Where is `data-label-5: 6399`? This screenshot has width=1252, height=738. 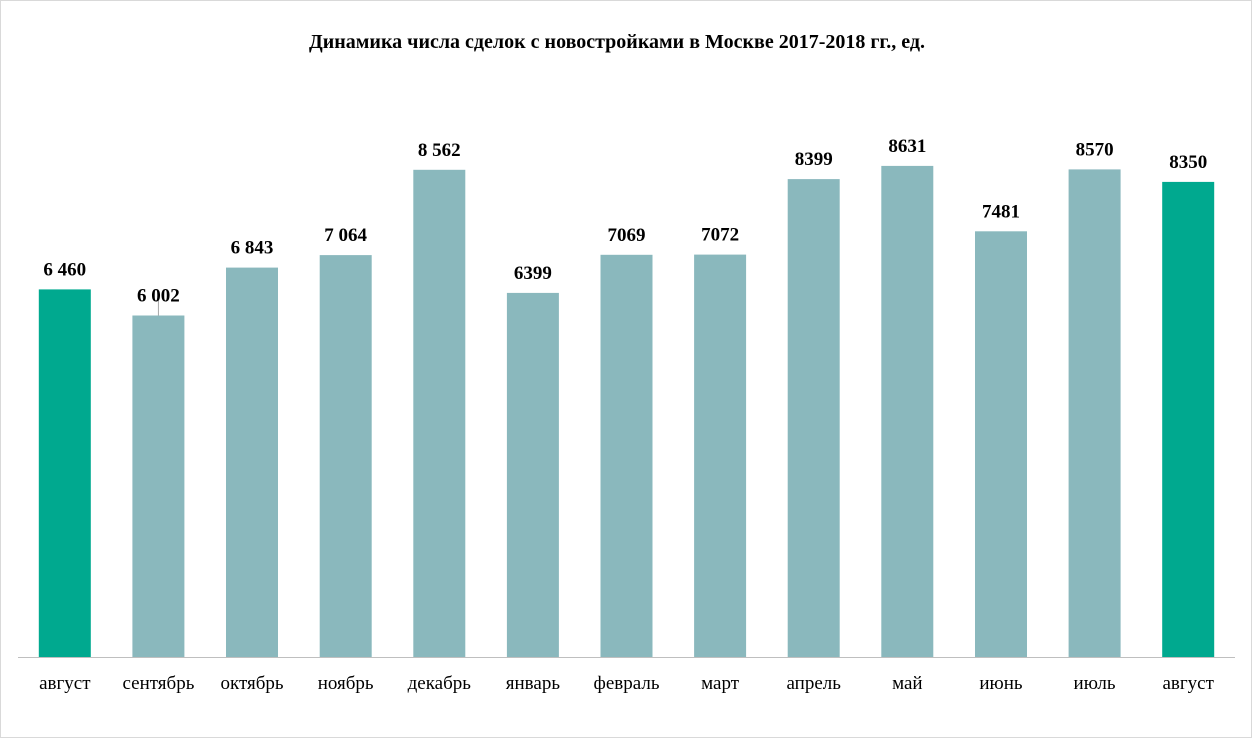
data-label-5: 6399 is located at coordinates (533, 273).